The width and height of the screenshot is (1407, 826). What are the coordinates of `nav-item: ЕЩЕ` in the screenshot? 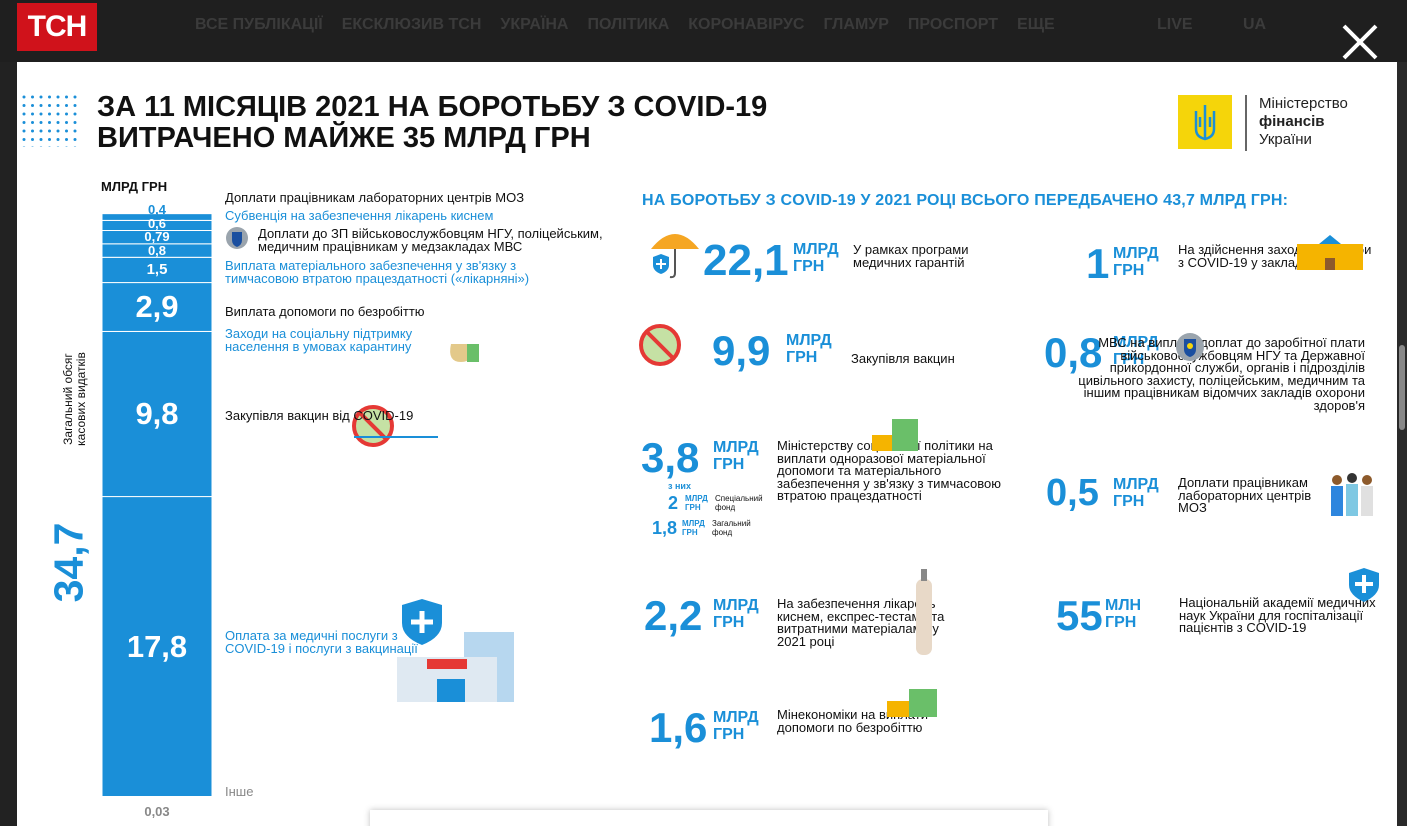 It's located at (1036, 24).